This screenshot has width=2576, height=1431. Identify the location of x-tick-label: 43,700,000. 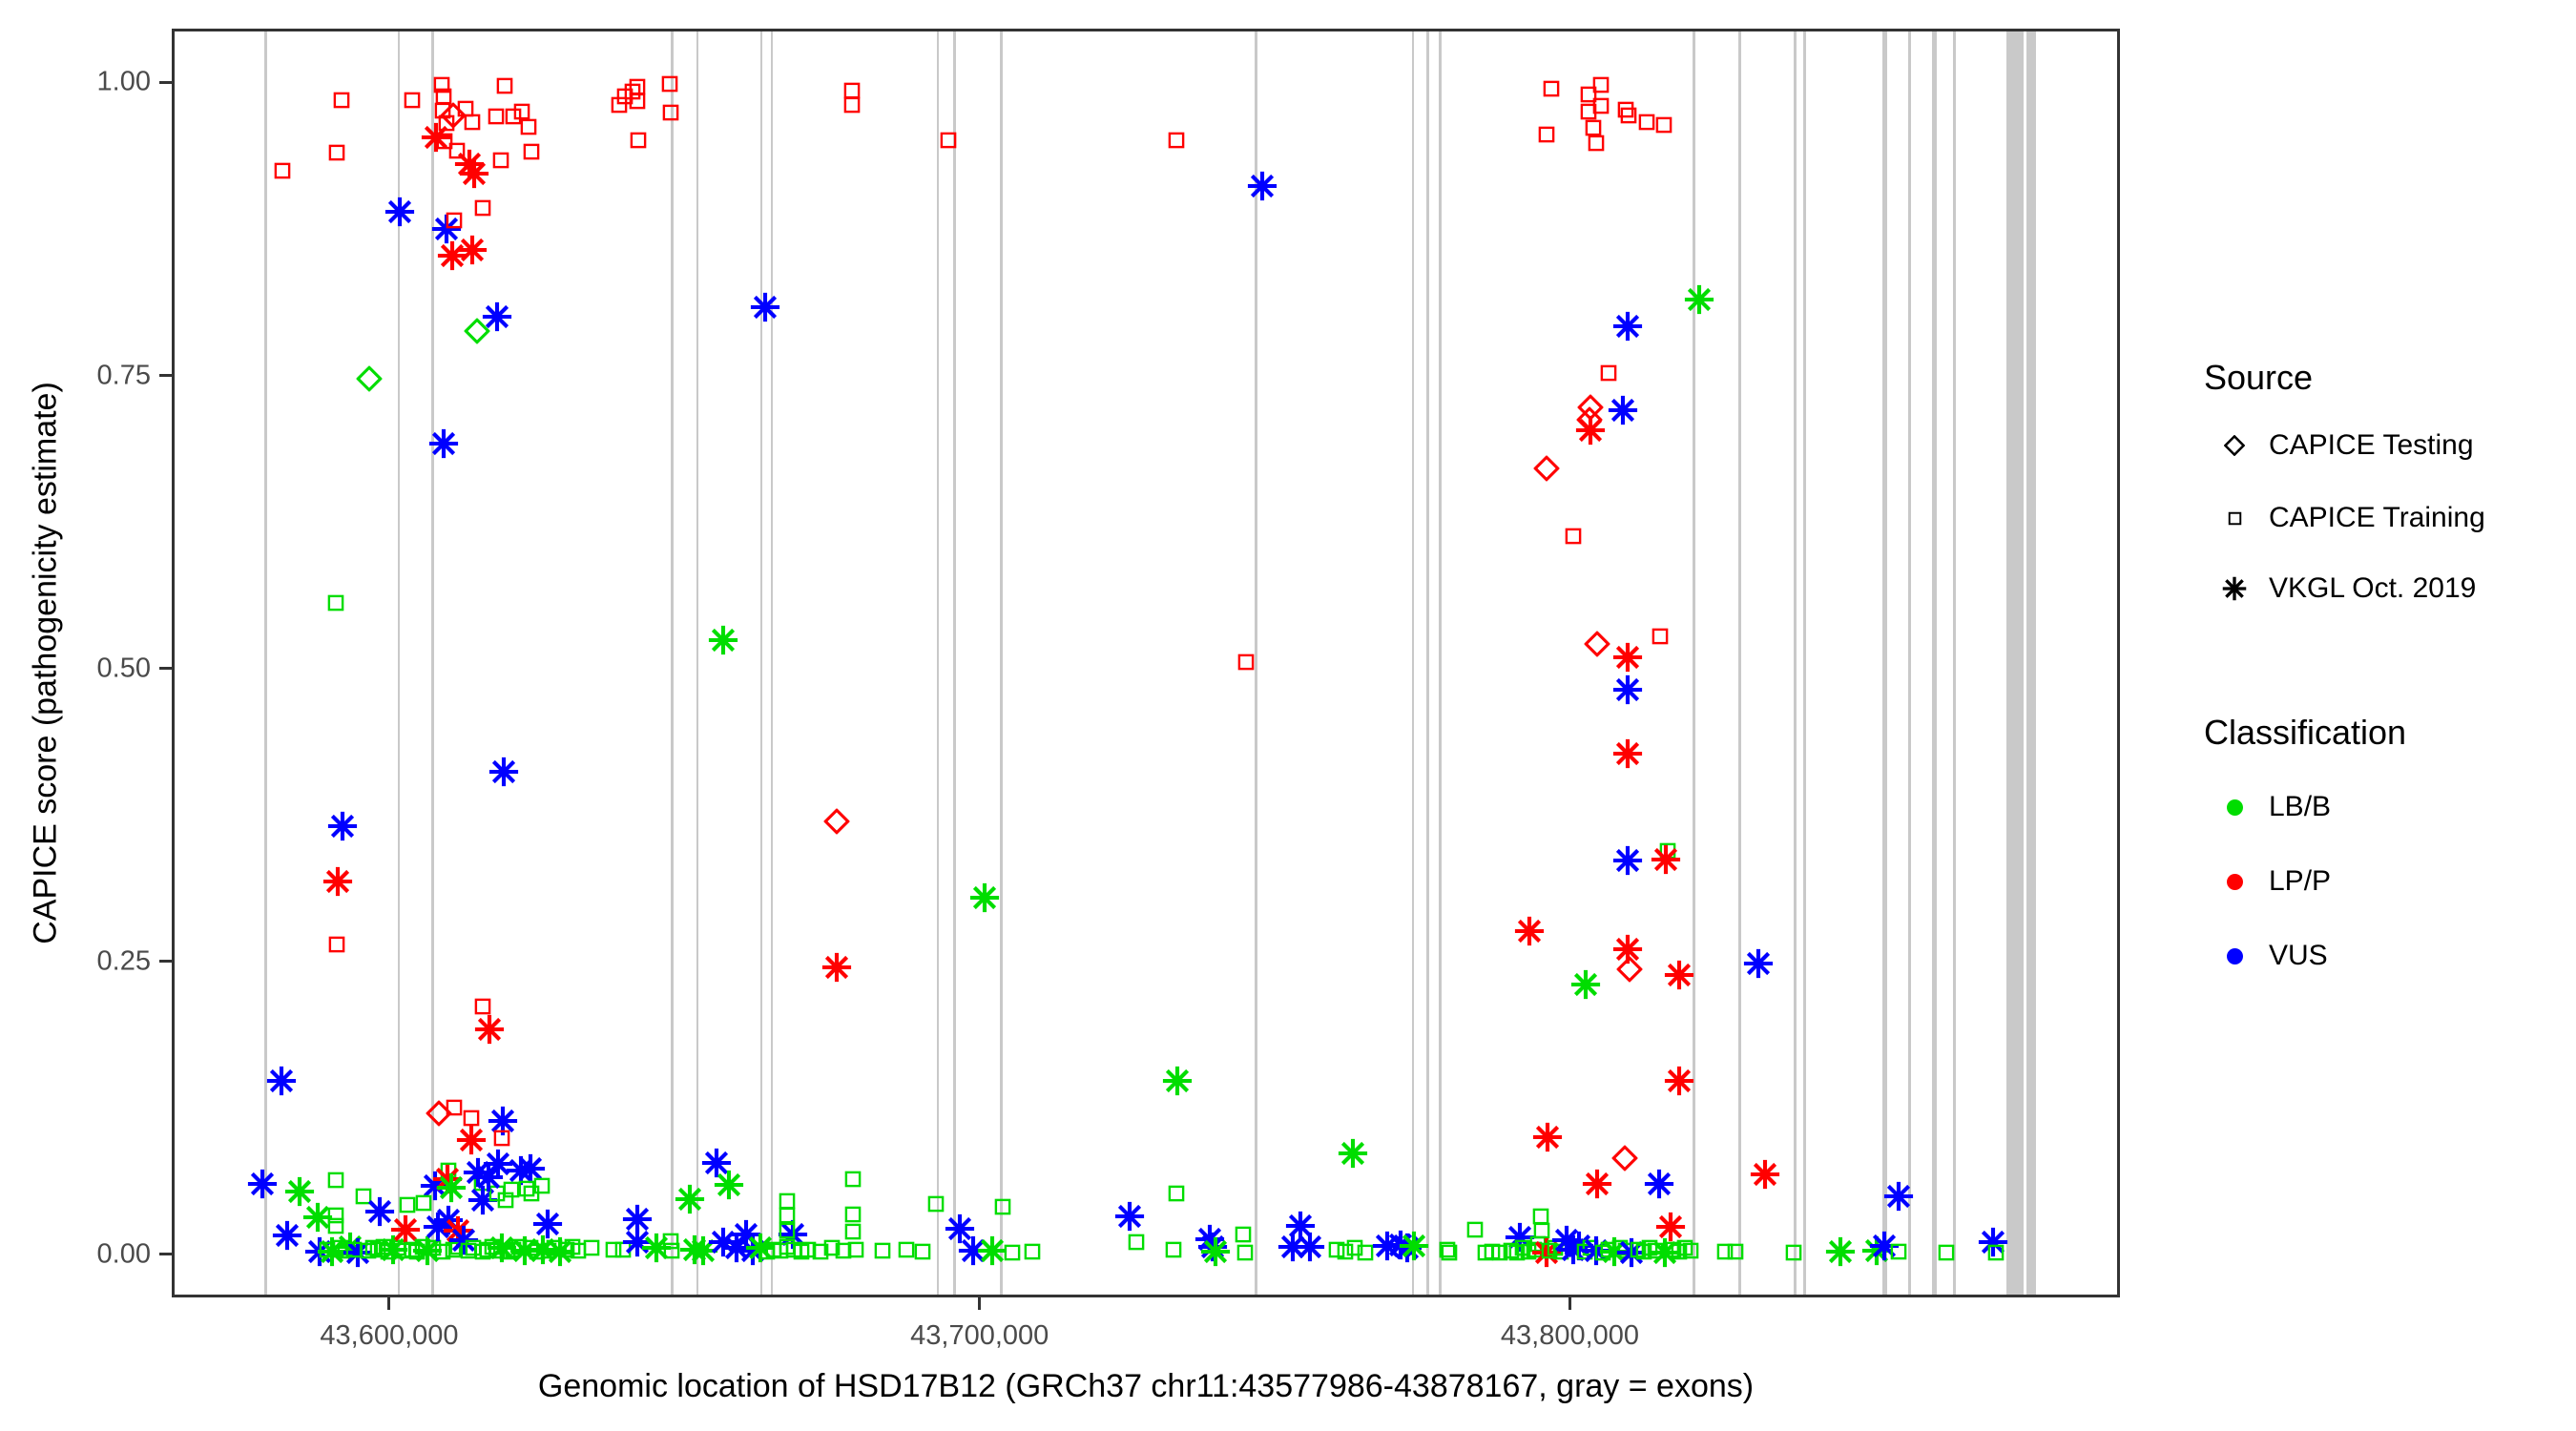
(979, 1335).